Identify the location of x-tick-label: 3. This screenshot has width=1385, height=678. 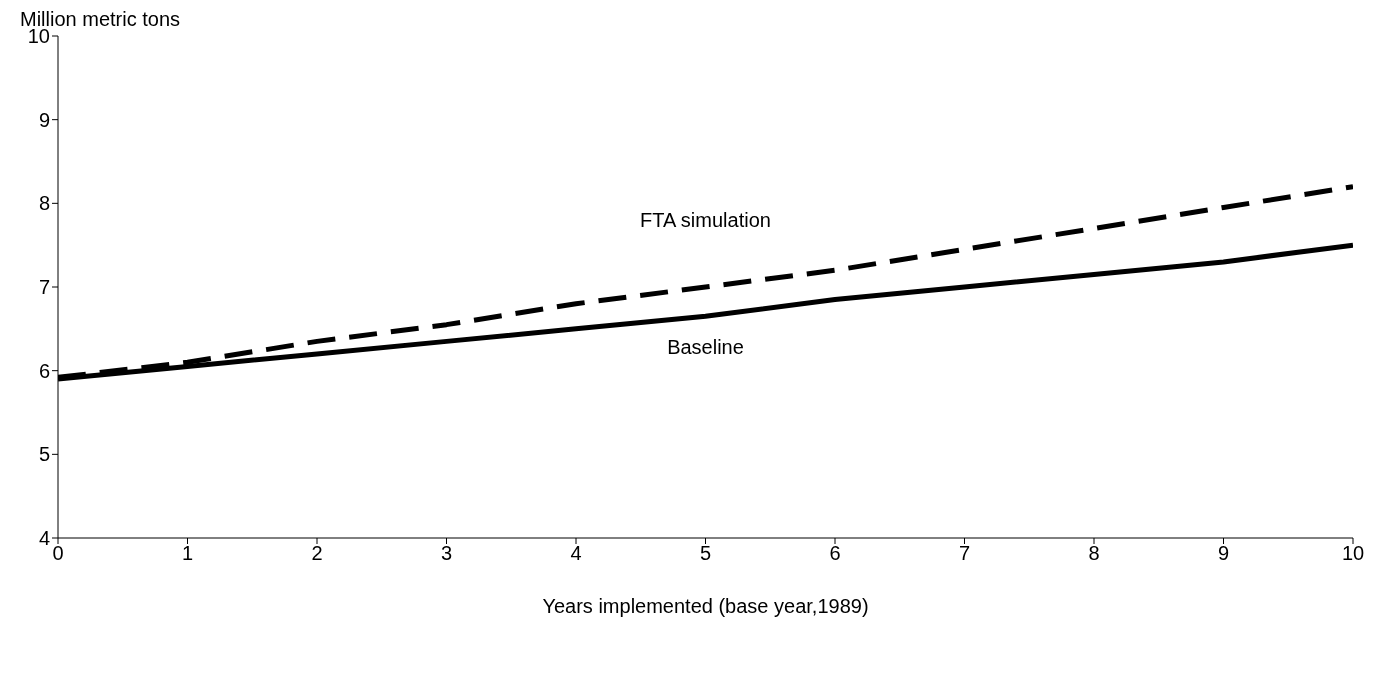
(446, 553).